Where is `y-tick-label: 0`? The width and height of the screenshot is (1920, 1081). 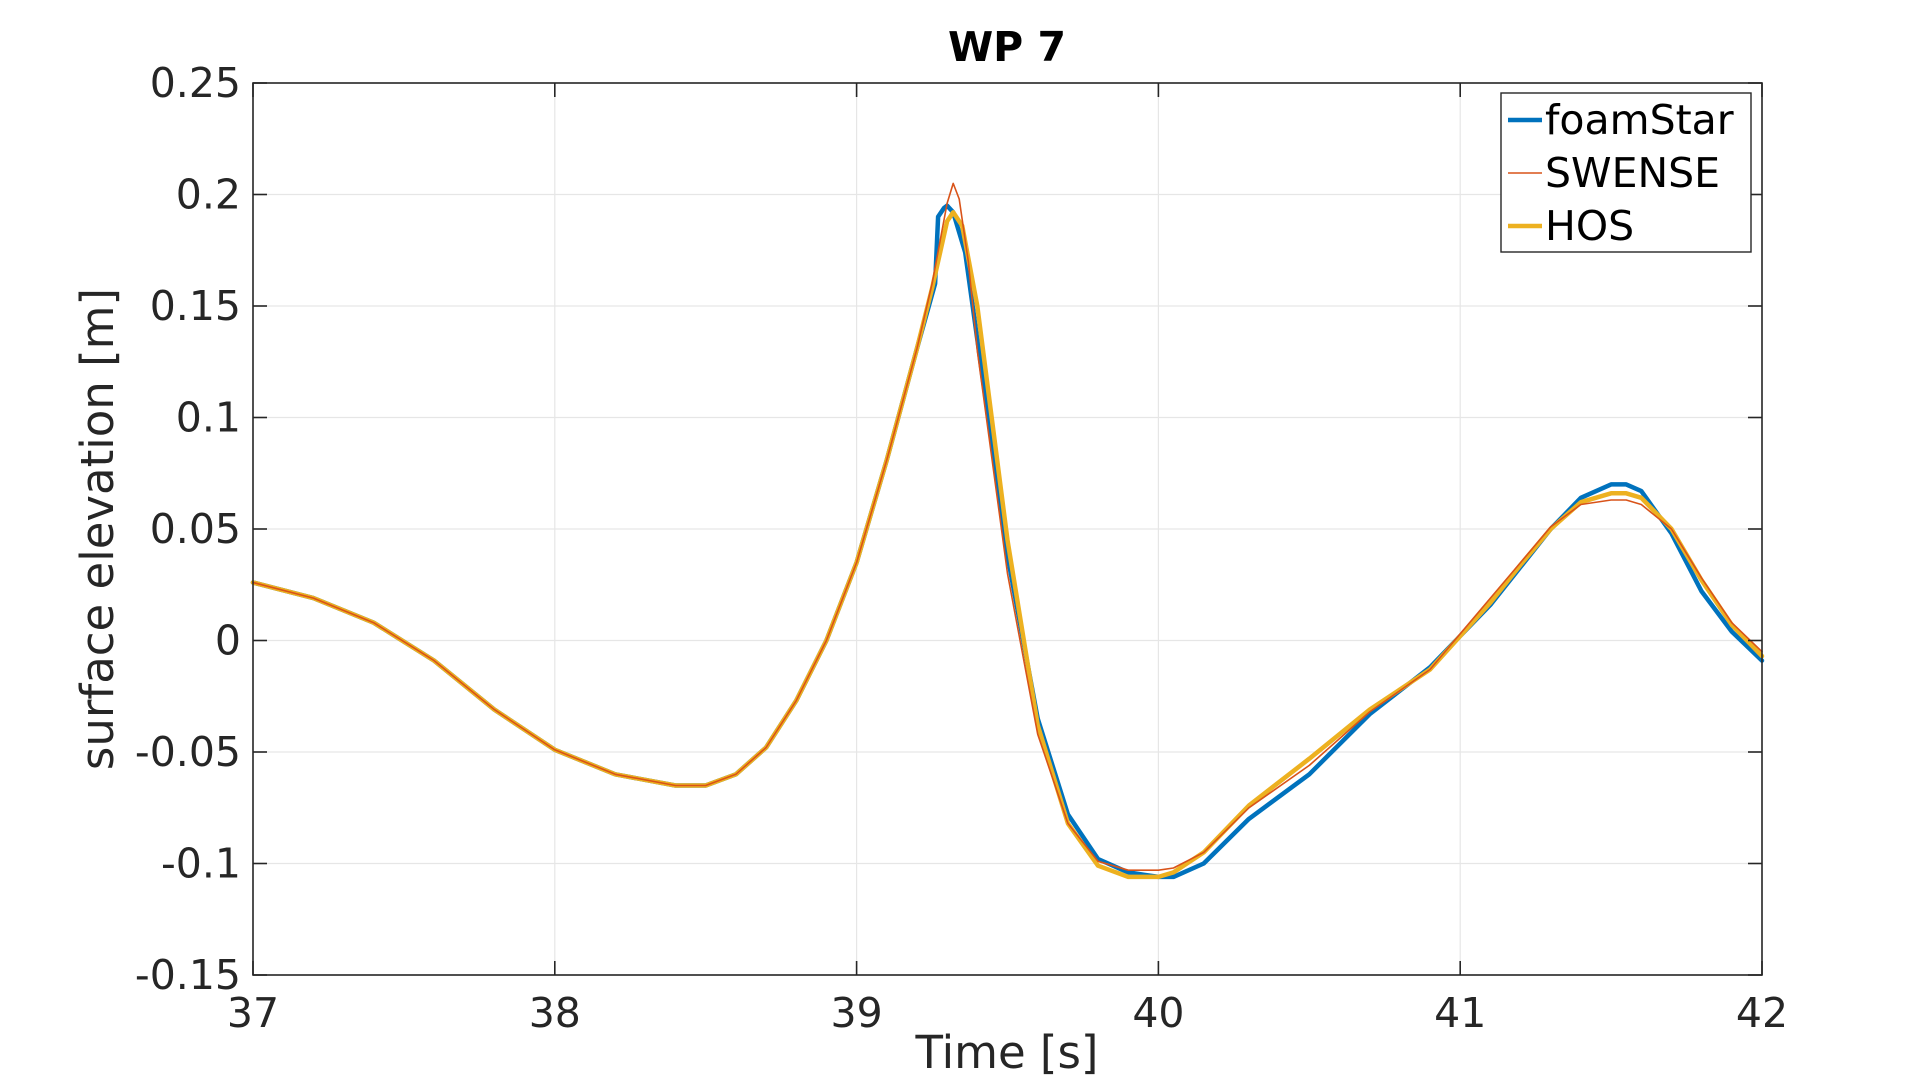 y-tick-label: 0 is located at coordinates (228, 641).